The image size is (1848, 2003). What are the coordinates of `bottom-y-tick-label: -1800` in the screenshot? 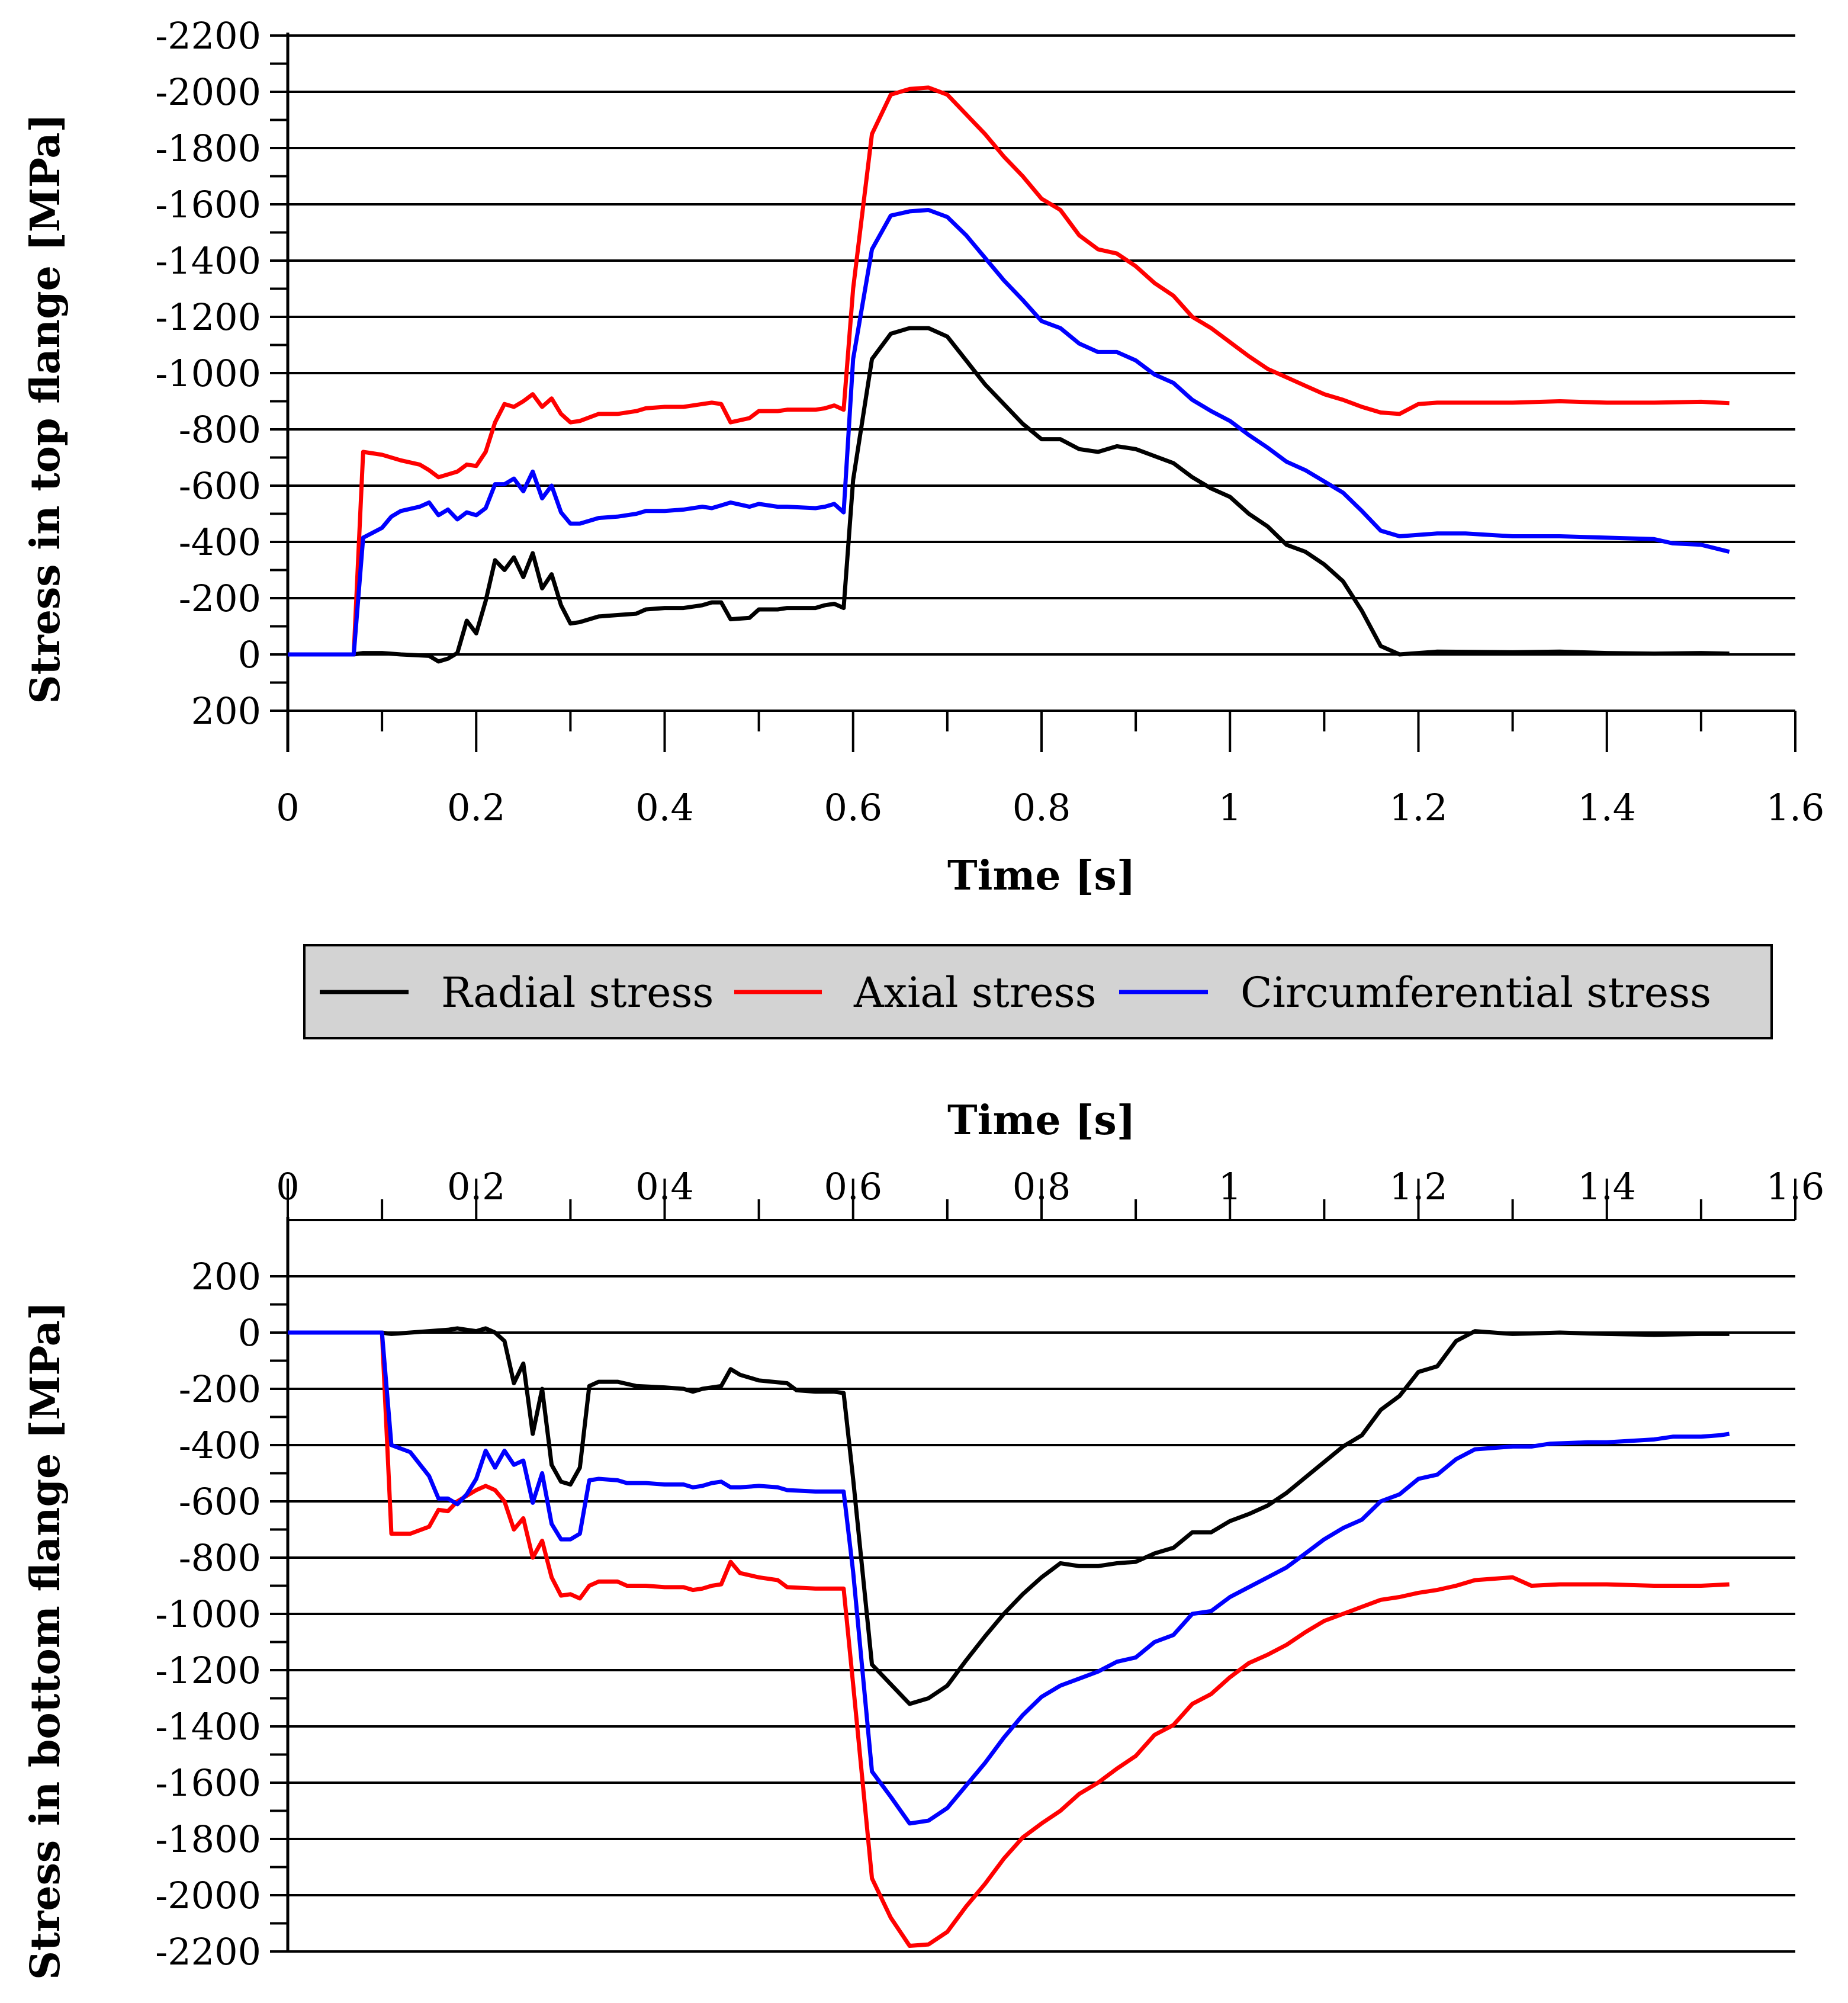 It's located at (208, 1839).